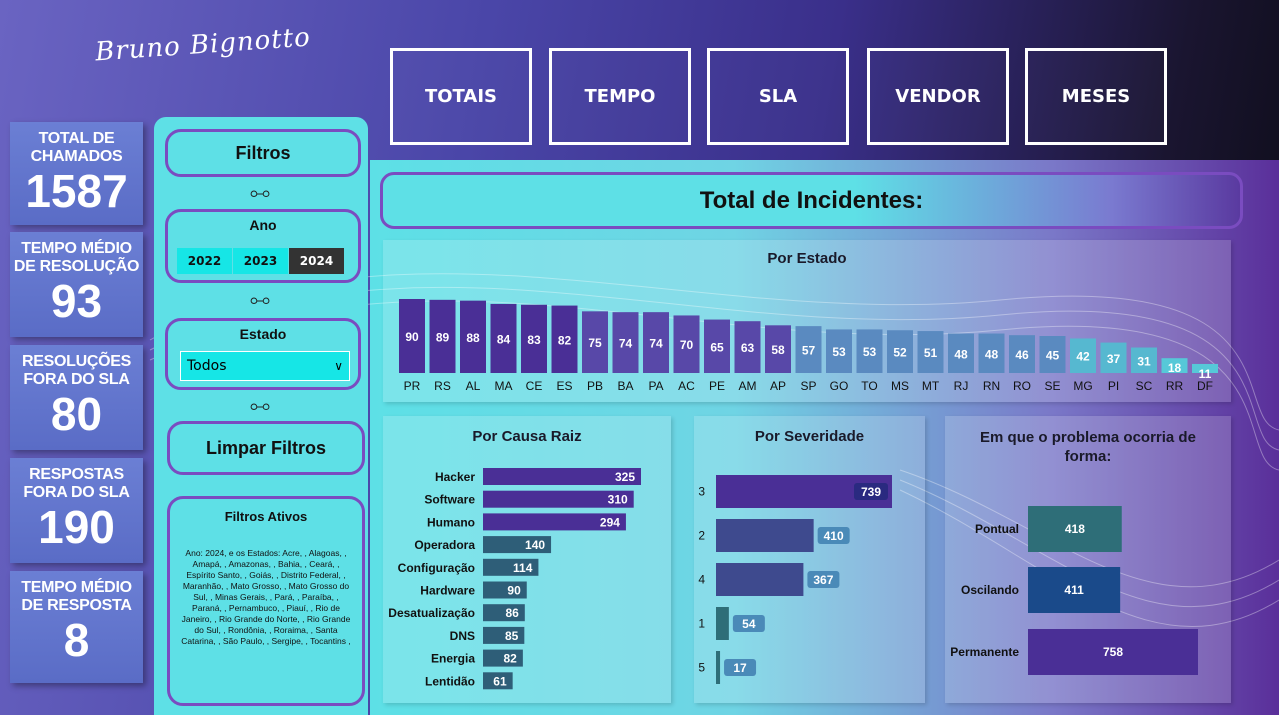  What do you see at coordinates (625, 477) in the screenshot?
I see `data-label: 325` at bounding box center [625, 477].